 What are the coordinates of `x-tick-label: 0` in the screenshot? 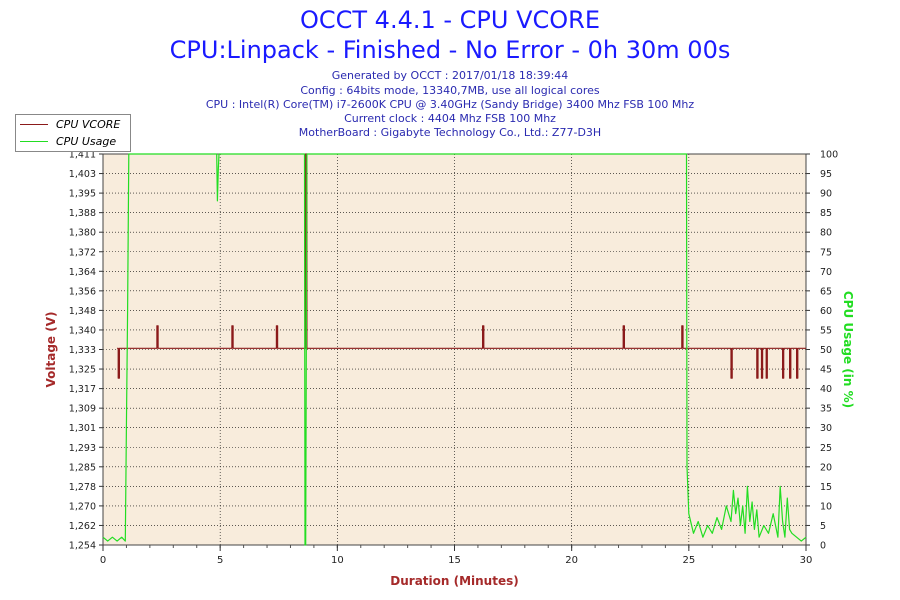 It's located at (103, 560).